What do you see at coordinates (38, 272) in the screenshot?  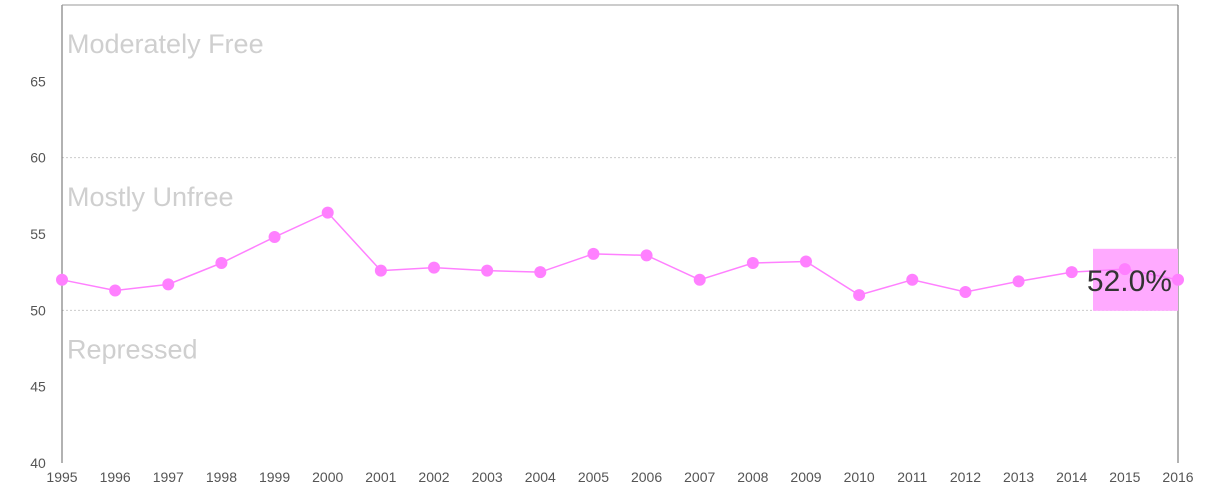 I see `y-tick-labels: 40 45 50 55 60 65` at bounding box center [38, 272].